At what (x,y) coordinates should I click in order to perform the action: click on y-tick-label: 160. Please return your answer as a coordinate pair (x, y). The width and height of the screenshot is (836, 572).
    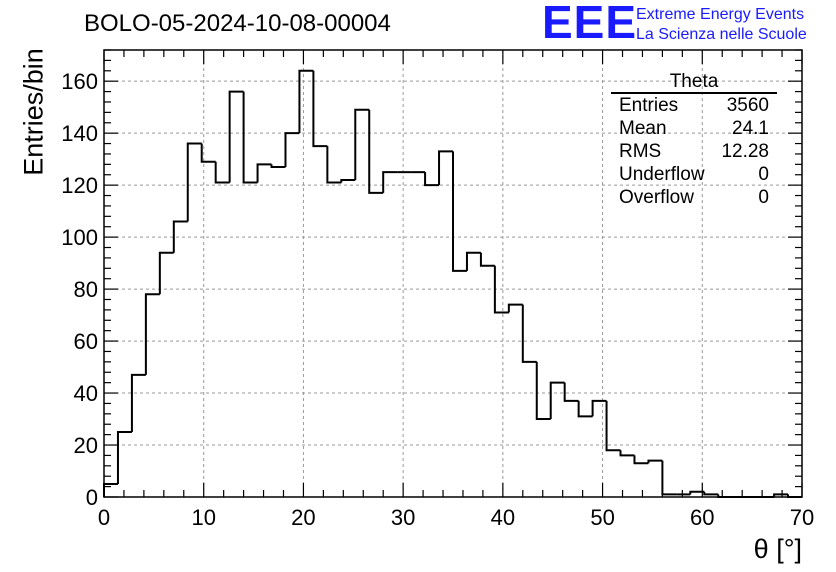
    Looking at the image, I should click on (79, 81).